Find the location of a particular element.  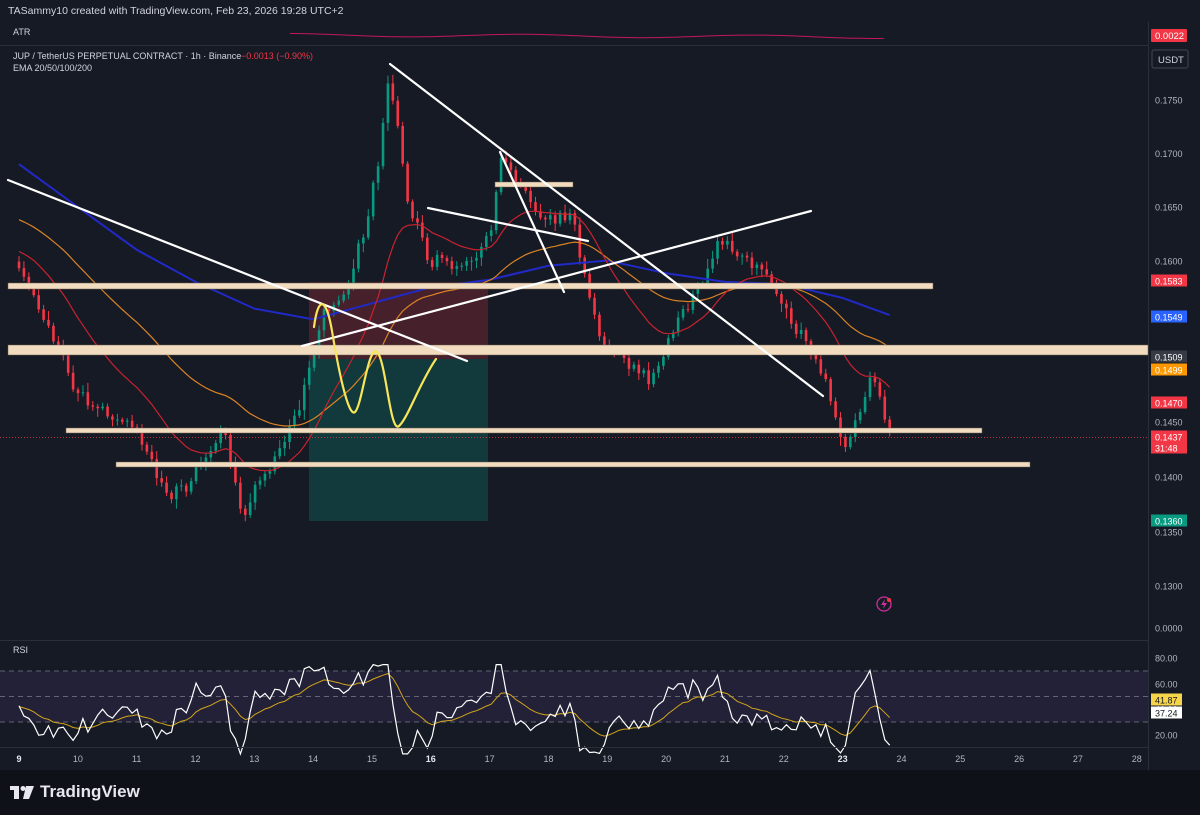

rsi-tick-label: 60.00 is located at coordinates (1166, 685).